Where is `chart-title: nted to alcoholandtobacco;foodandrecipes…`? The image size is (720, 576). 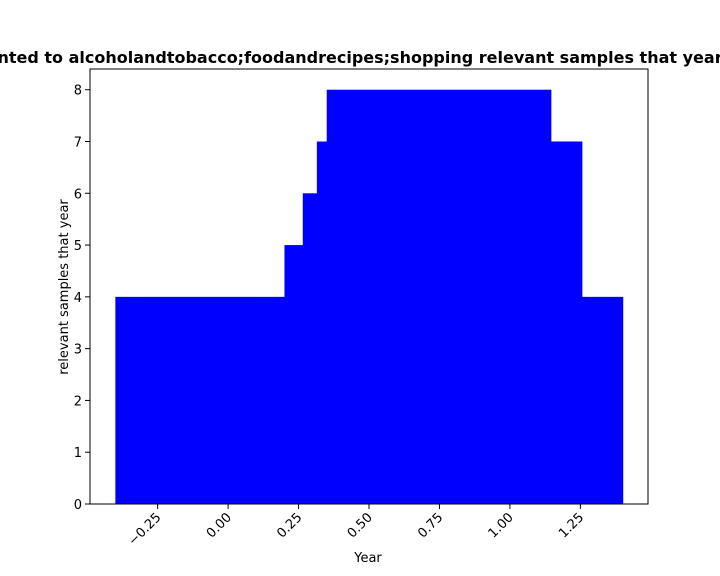 chart-title: nted to alcoholandtobacco;foodandrecipes… is located at coordinates (360, 57).